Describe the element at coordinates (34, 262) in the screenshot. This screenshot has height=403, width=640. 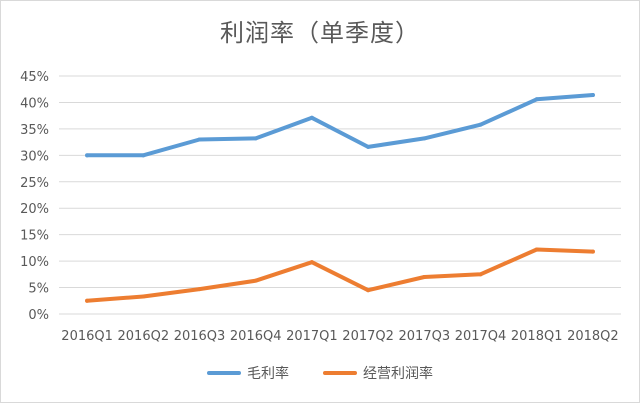
I see `y-tick-label: 10%` at that location.